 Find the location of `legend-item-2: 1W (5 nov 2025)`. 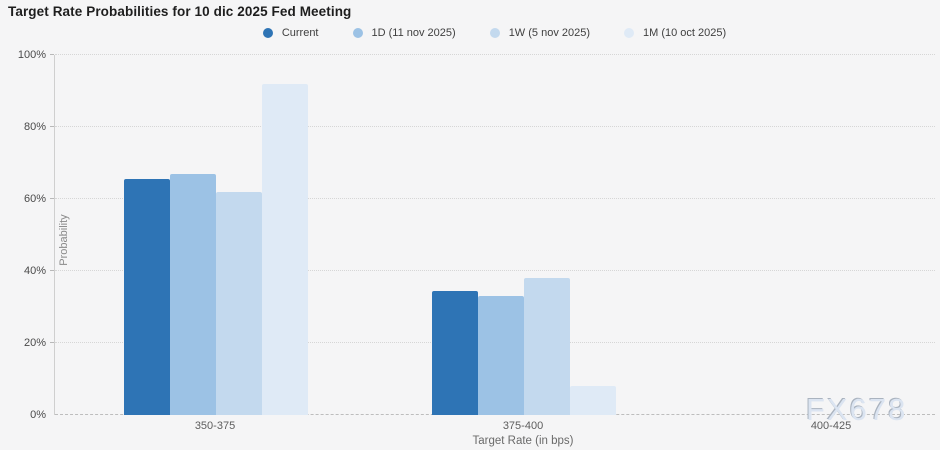

legend-item-2: 1W (5 nov 2025) is located at coordinates (540, 33).